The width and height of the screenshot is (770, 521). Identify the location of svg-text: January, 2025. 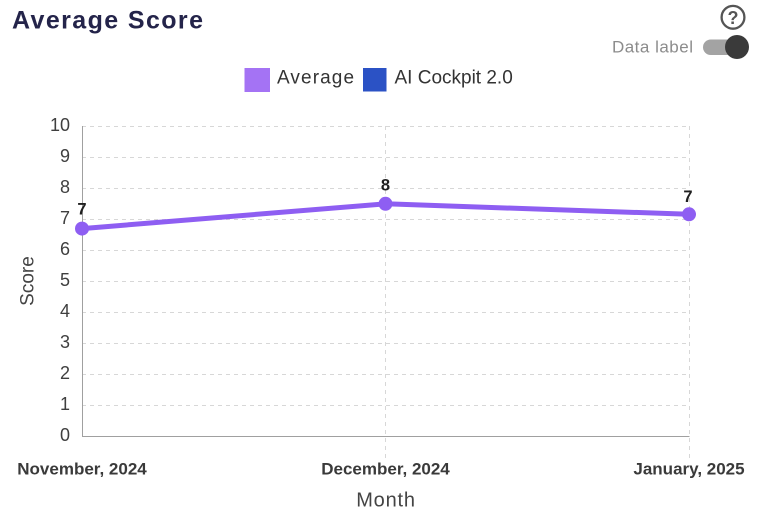
(688, 469).